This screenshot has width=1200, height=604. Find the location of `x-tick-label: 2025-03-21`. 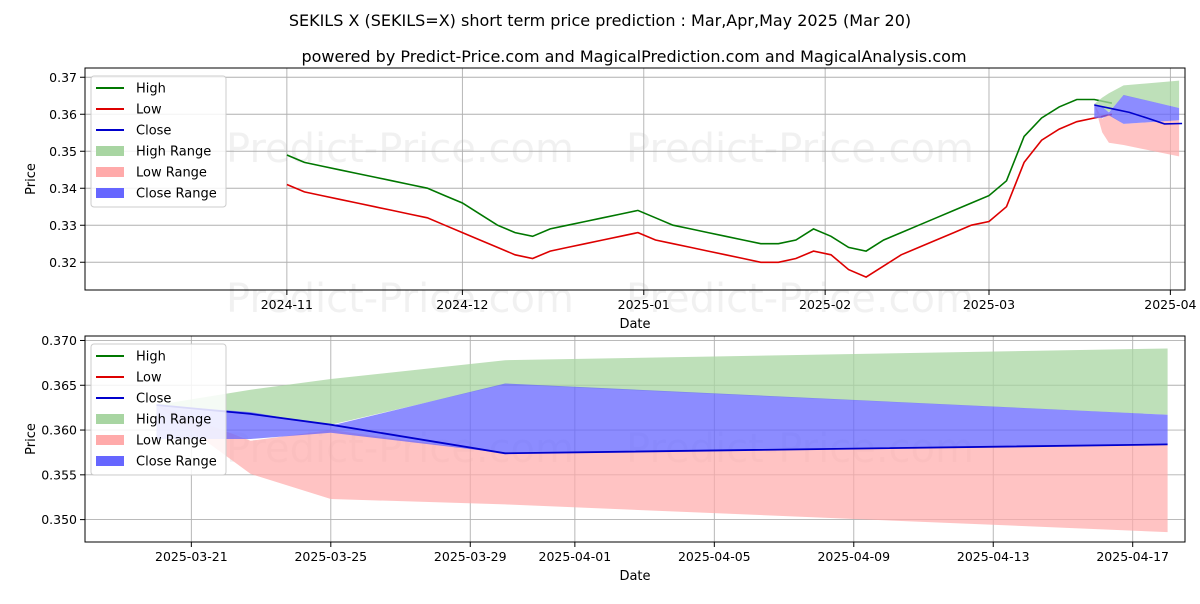

x-tick-label: 2025-03-21 is located at coordinates (191, 556).